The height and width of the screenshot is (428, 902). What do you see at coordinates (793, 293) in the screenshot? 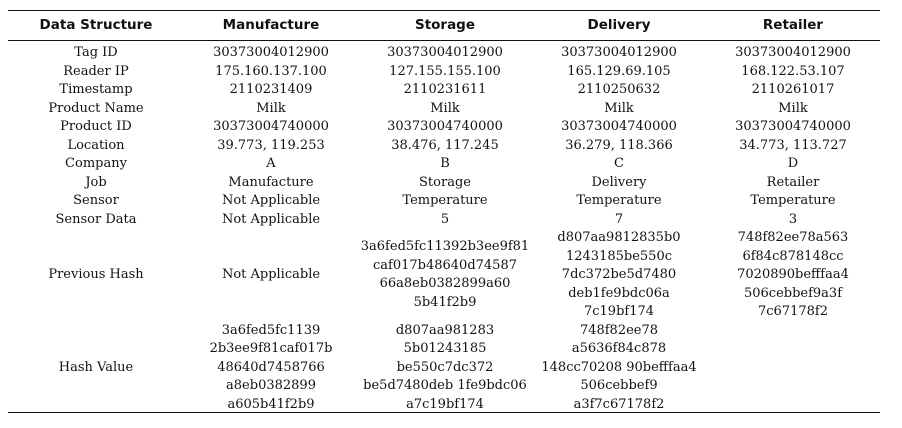
I see `cell-line: 506cebbef9a3f` at bounding box center [793, 293].